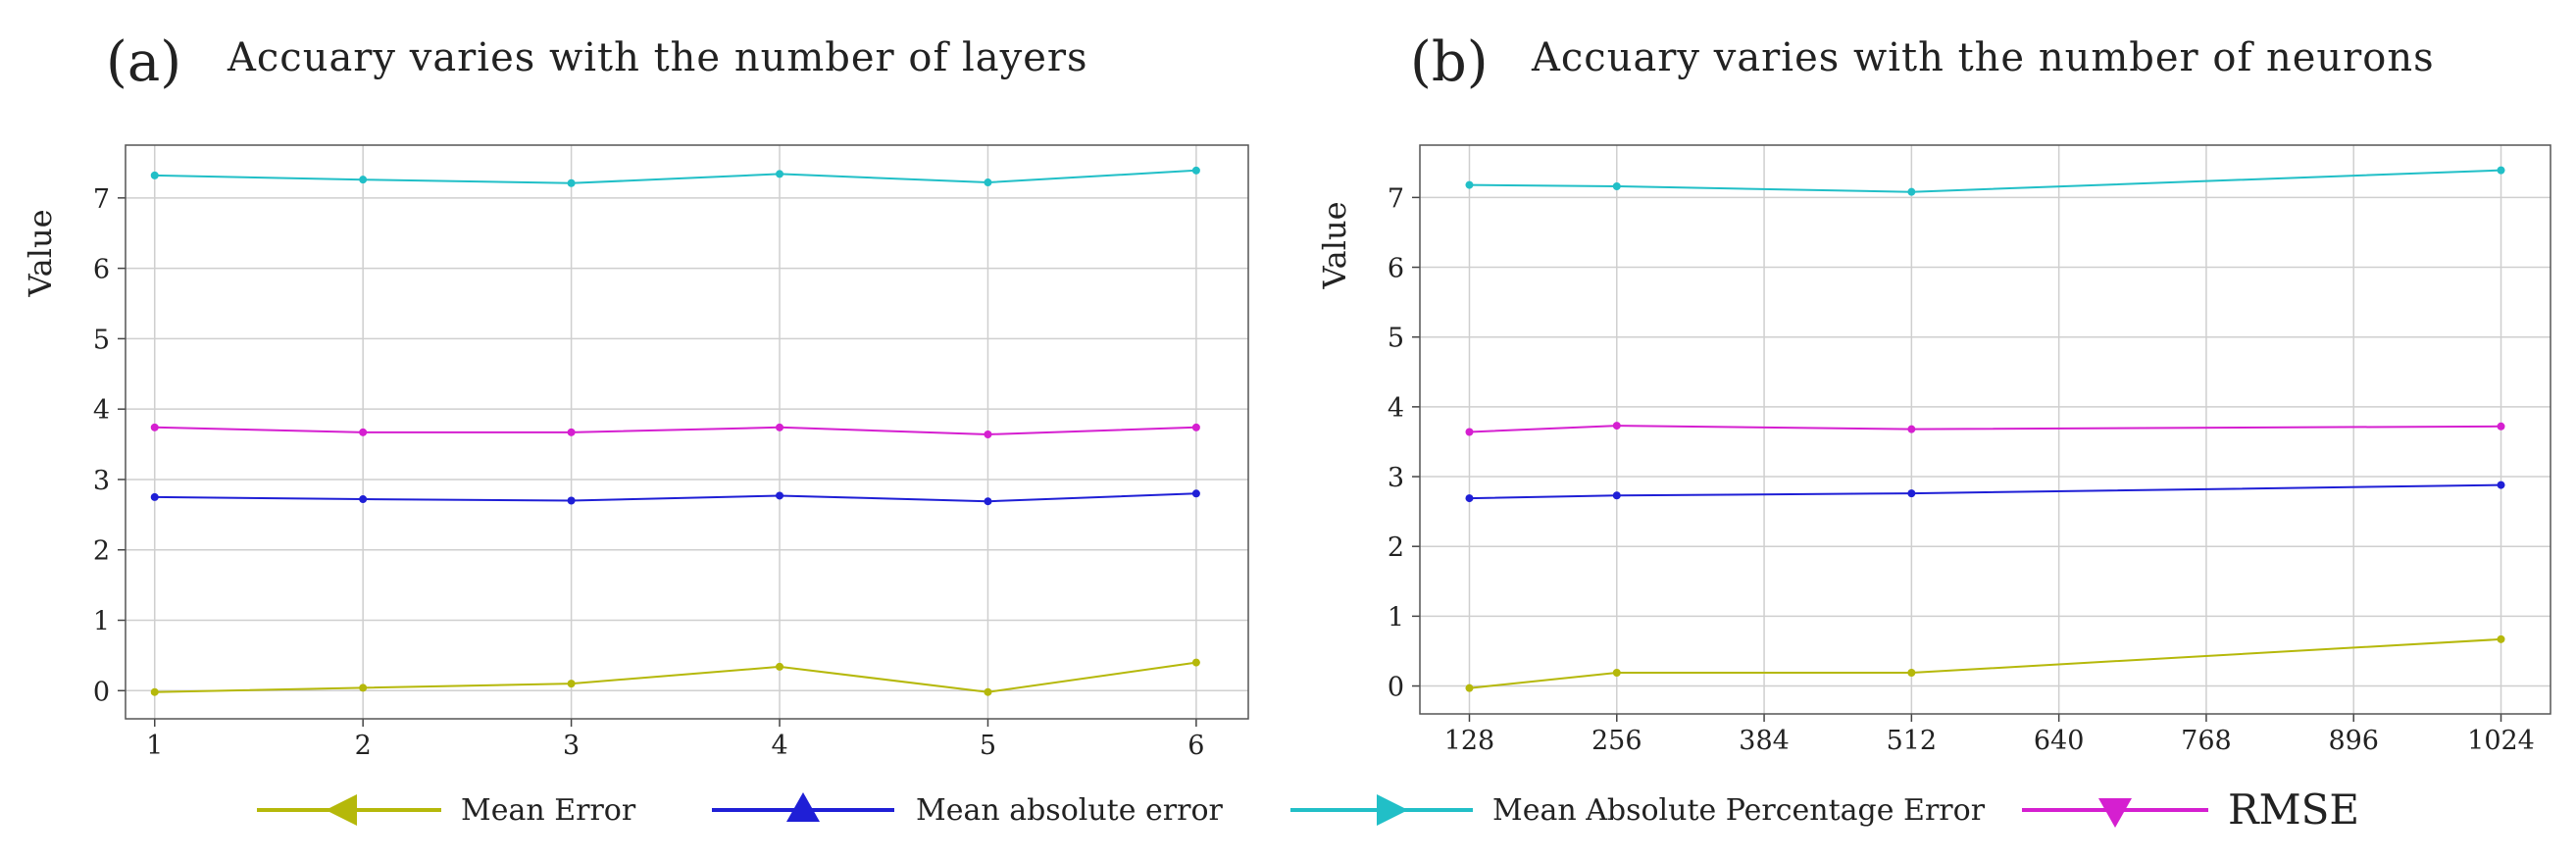 The height and width of the screenshot is (861, 2576). What do you see at coordinates (101, 199) in the screenshot?
I see `panel-a-y-tick-label: 7` at bounding box center [101, 199].